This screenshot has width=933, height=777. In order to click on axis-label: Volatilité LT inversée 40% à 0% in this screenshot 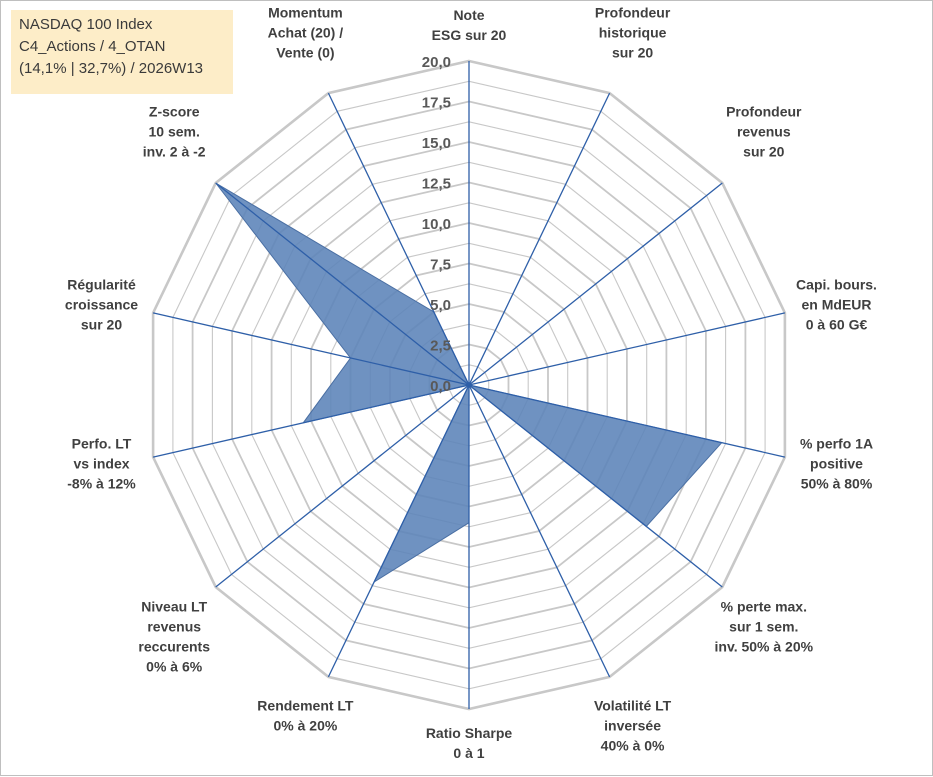, I will do `click(633, 726)`.